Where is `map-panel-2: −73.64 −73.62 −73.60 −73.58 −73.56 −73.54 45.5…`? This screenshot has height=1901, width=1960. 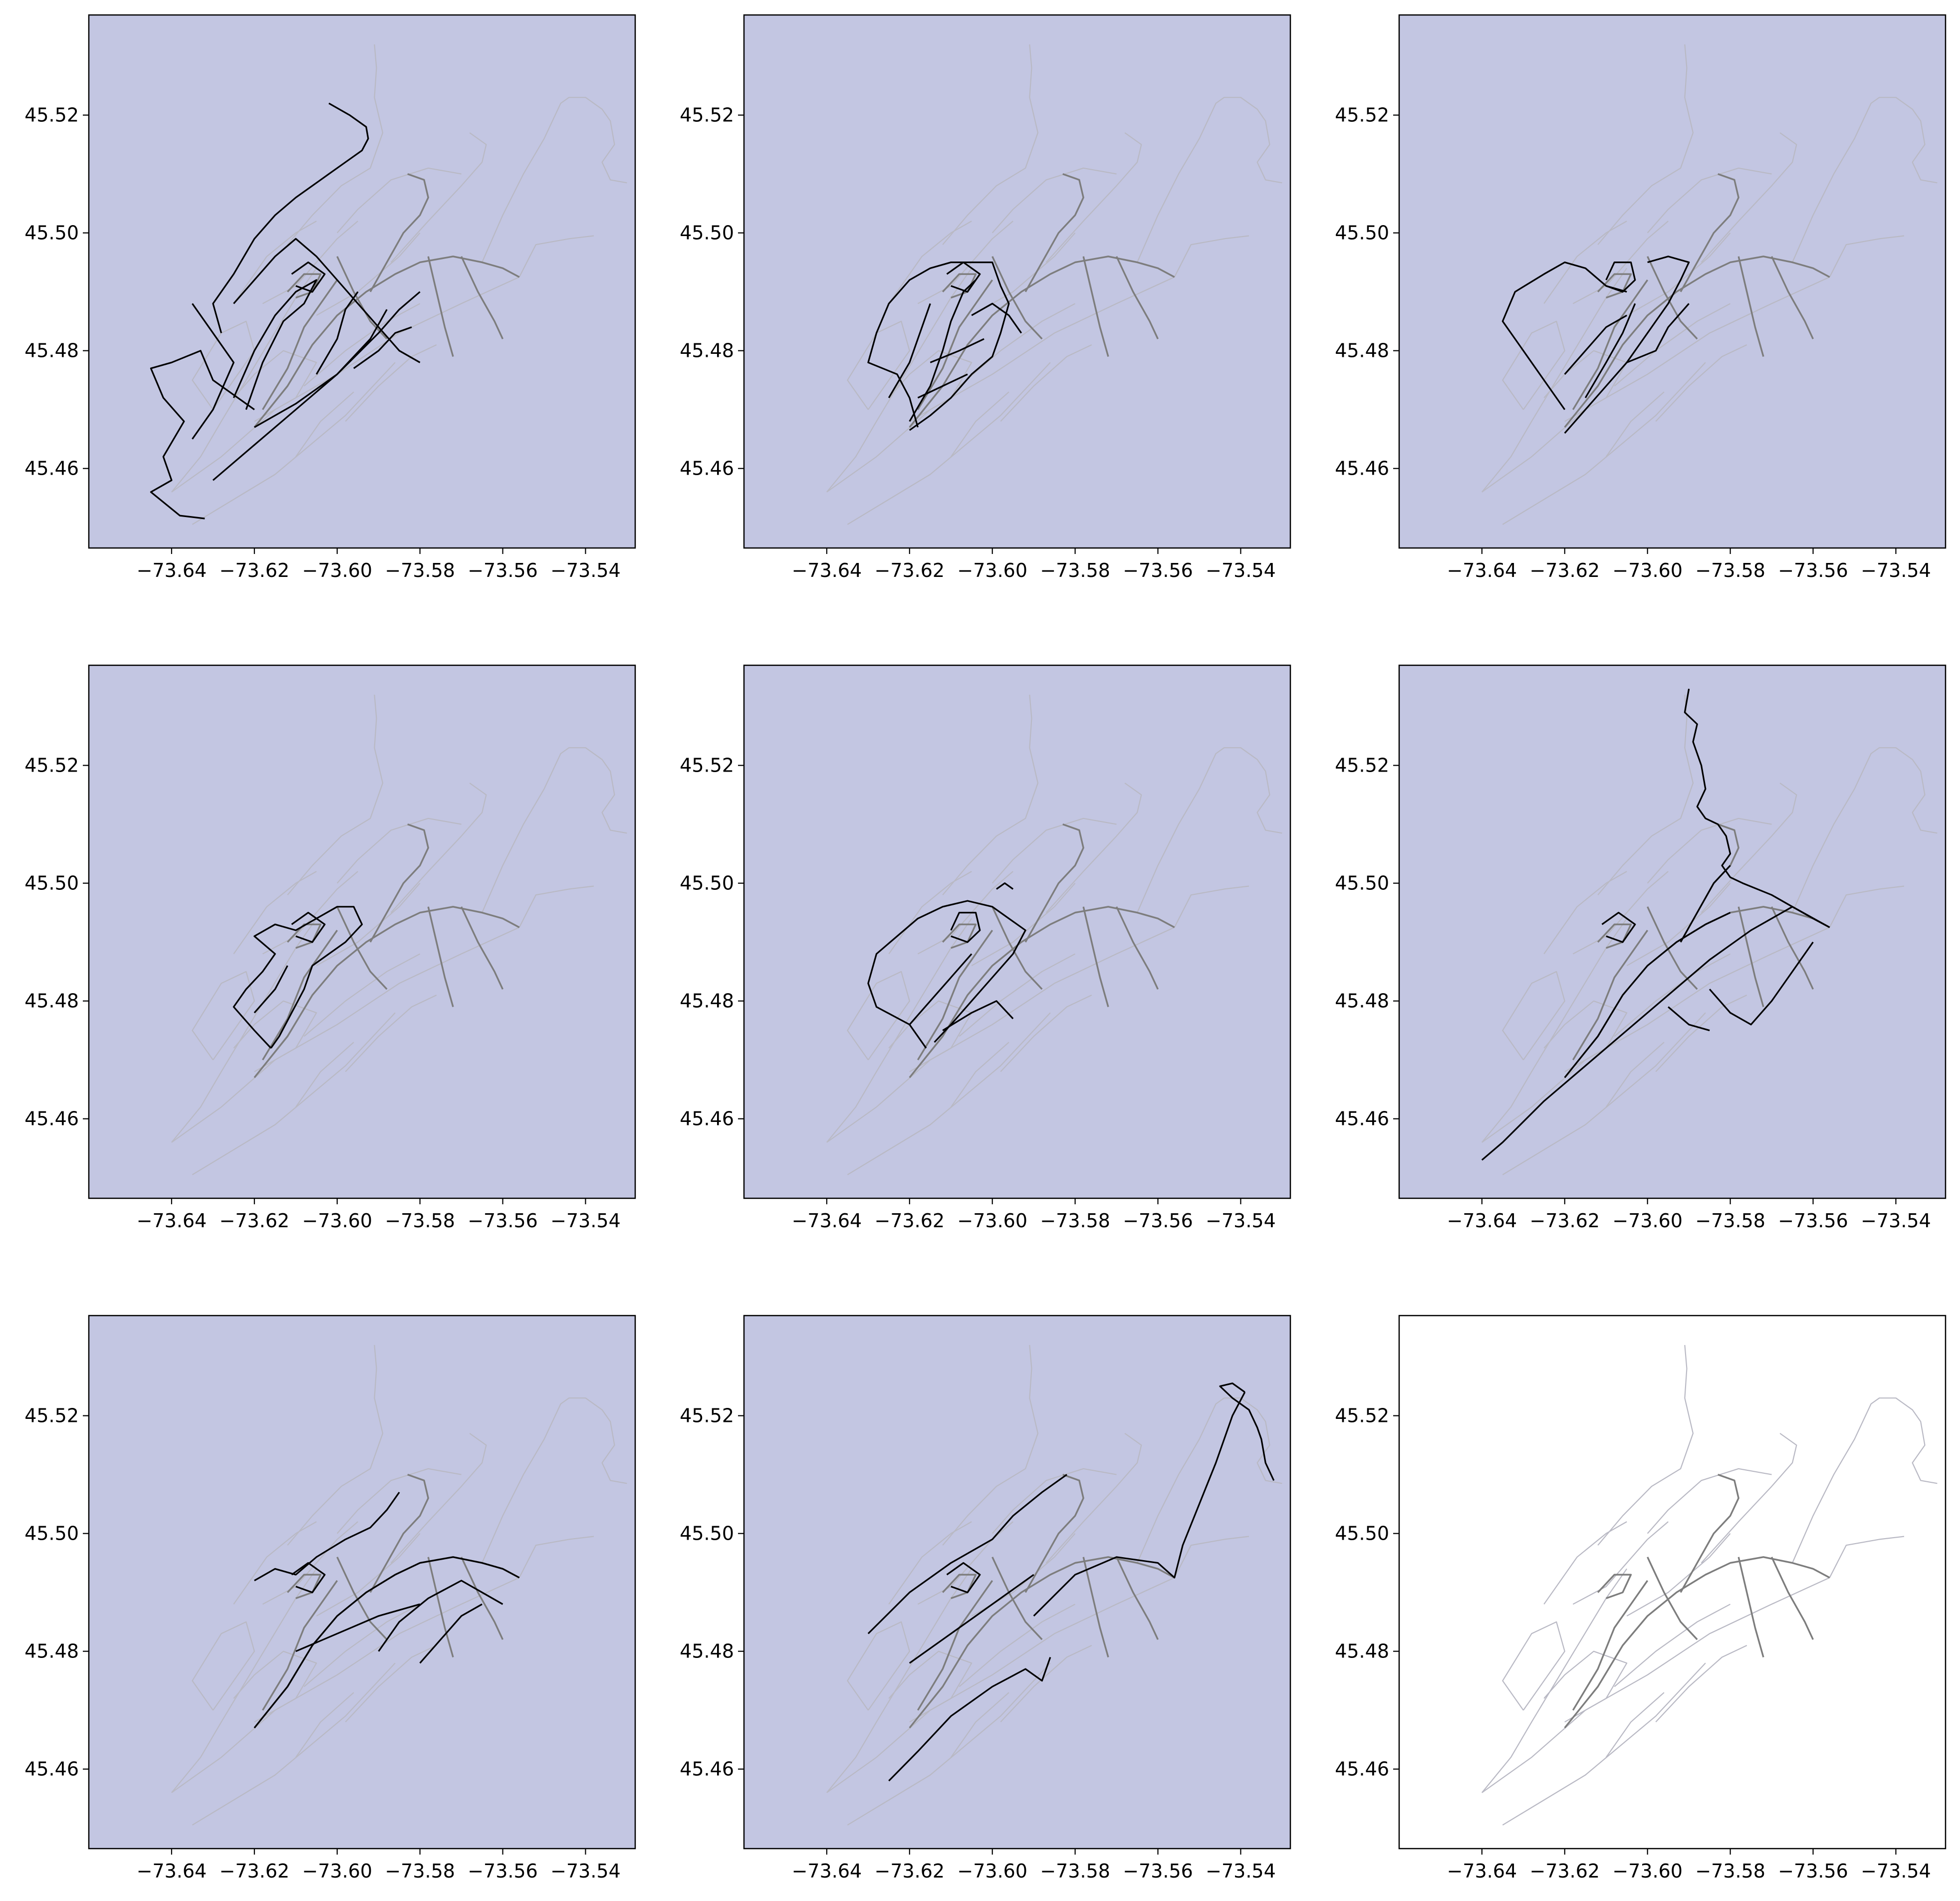
map-panel-2: −73.64 −73.62 −73.60 −73.58 −73.56 −73.54 45.5… is located at coordinates (985, 297).